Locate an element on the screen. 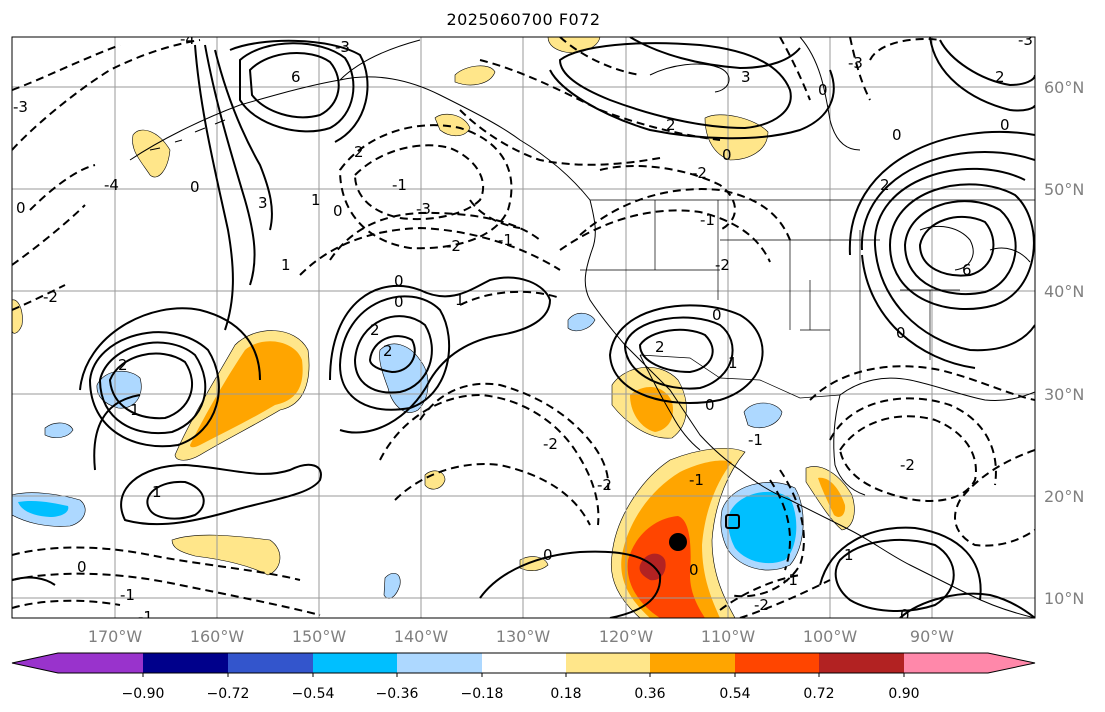  lat-label: 30°N is located at coordinates (1064, 394).